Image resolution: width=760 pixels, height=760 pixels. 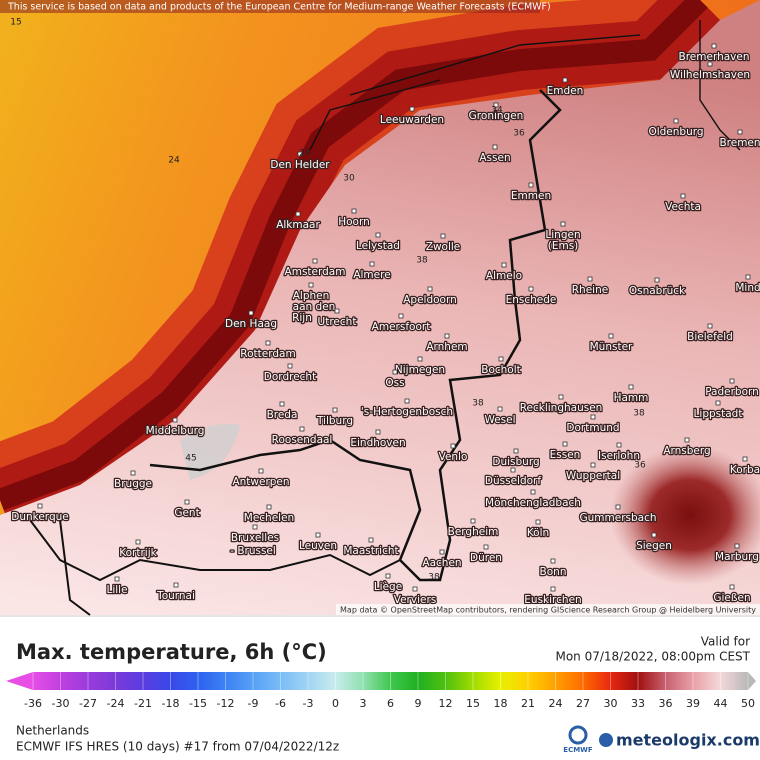 I want to click on city-label: Düren, so click(x=486, y=558).